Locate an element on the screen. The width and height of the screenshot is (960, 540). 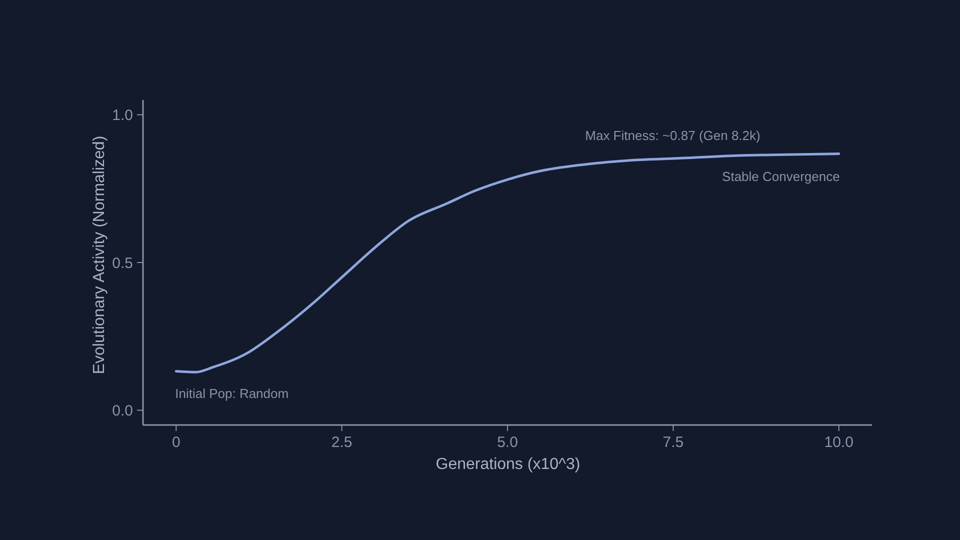
y-axis-title: Evolutionary Activity (Normalized) is located at coordinates (99, 255).